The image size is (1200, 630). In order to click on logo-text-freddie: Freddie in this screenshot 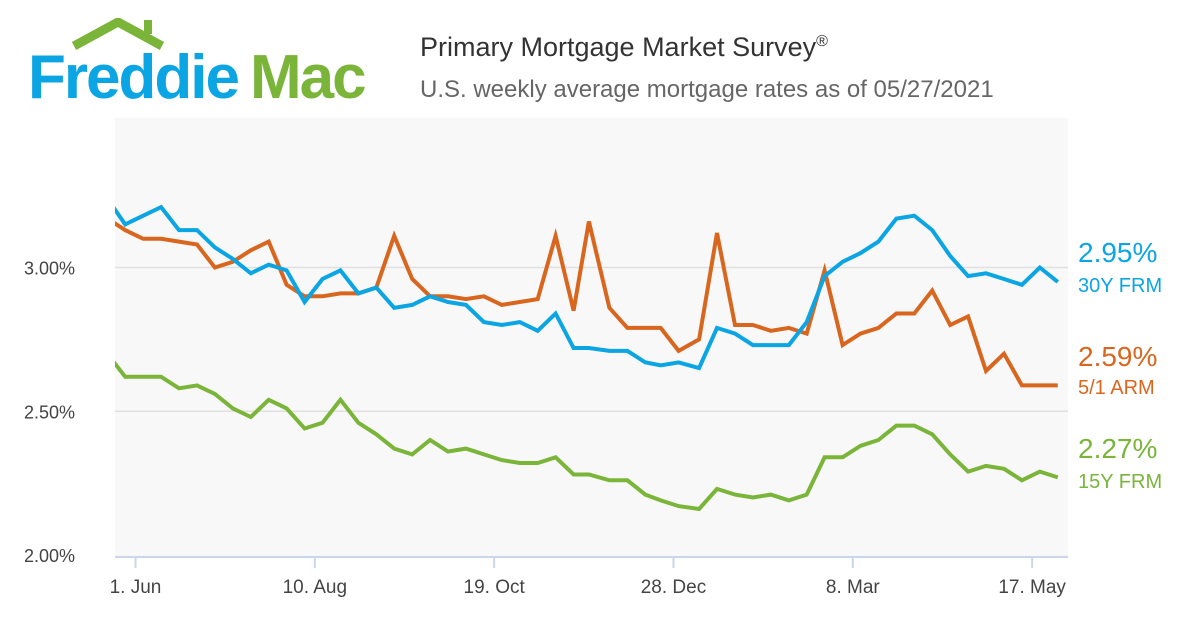, I will do `click(133, 75)`.